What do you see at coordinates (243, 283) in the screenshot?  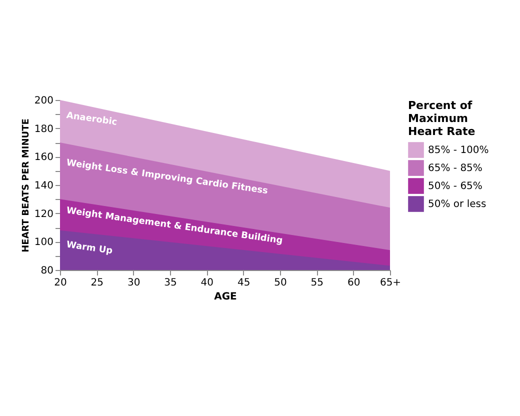 I see `x-tick-label: 45` at bounding box center [243, 283].